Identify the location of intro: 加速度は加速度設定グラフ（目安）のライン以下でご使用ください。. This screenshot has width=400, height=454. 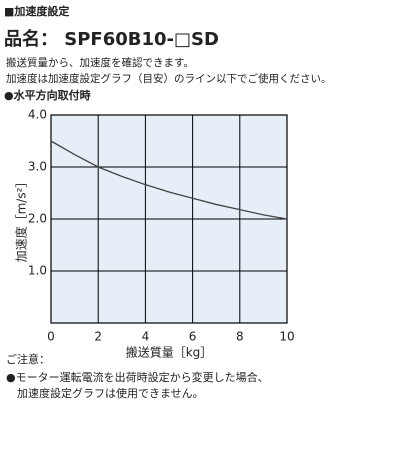
(169, 78).